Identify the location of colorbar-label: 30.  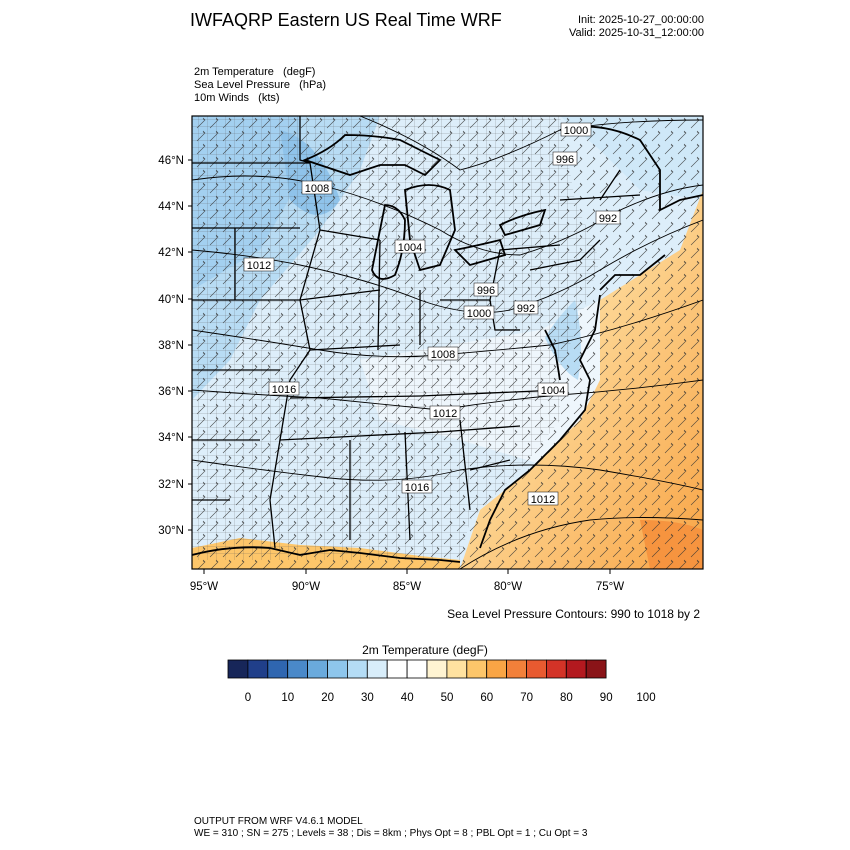
(367, 698).